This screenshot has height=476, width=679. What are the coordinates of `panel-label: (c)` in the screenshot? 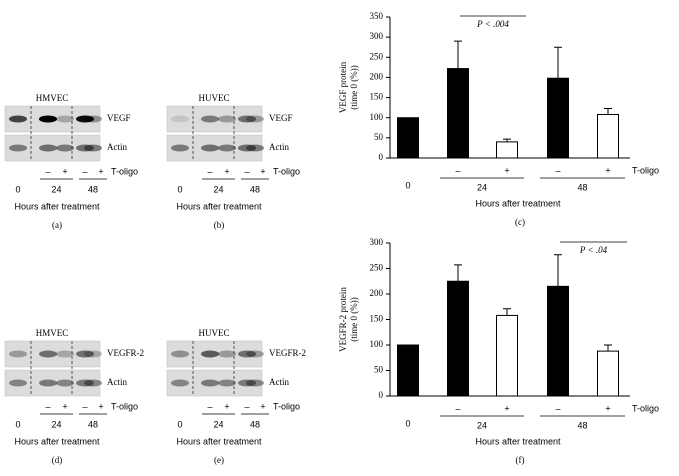 It's located at (520, 222).